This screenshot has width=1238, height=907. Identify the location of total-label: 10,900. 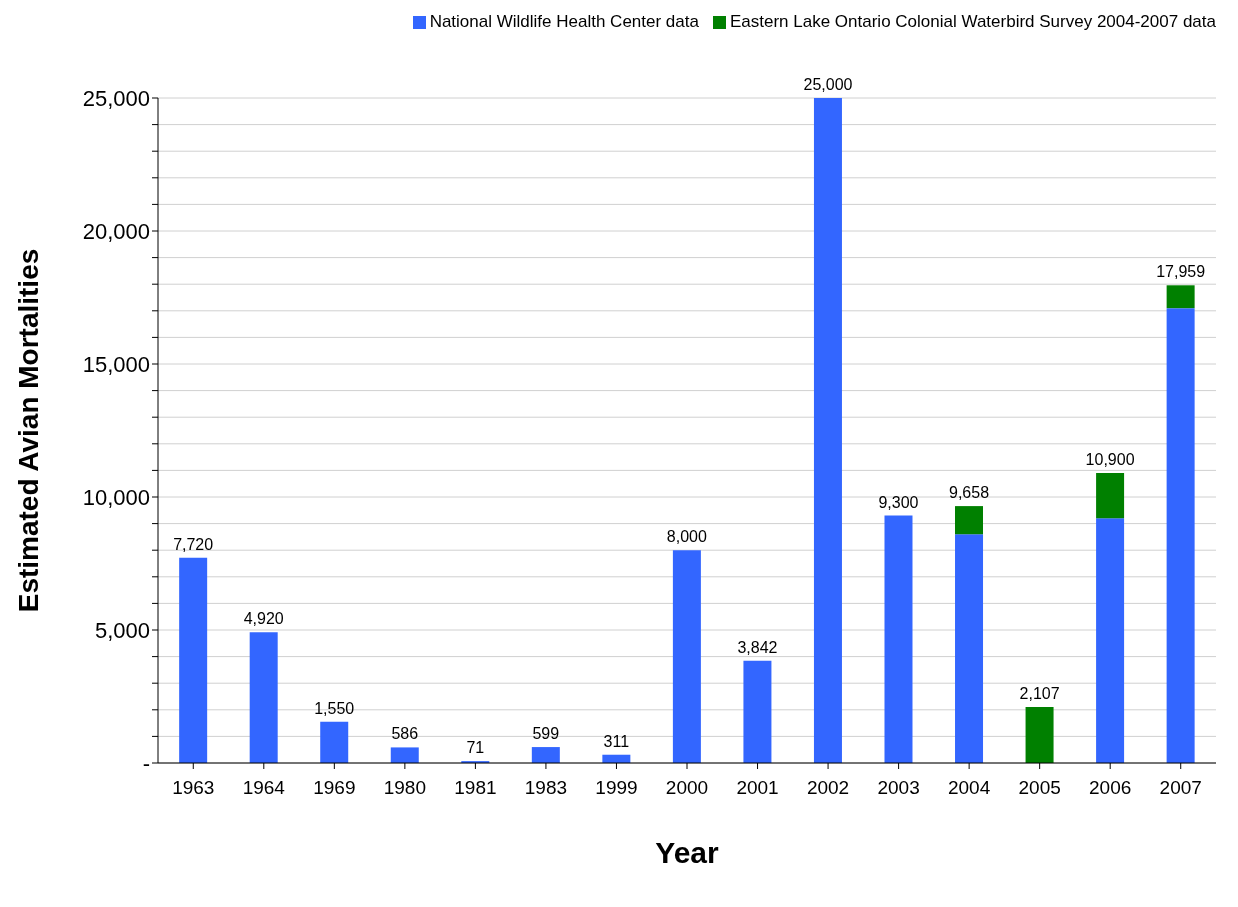
(1110, 460).